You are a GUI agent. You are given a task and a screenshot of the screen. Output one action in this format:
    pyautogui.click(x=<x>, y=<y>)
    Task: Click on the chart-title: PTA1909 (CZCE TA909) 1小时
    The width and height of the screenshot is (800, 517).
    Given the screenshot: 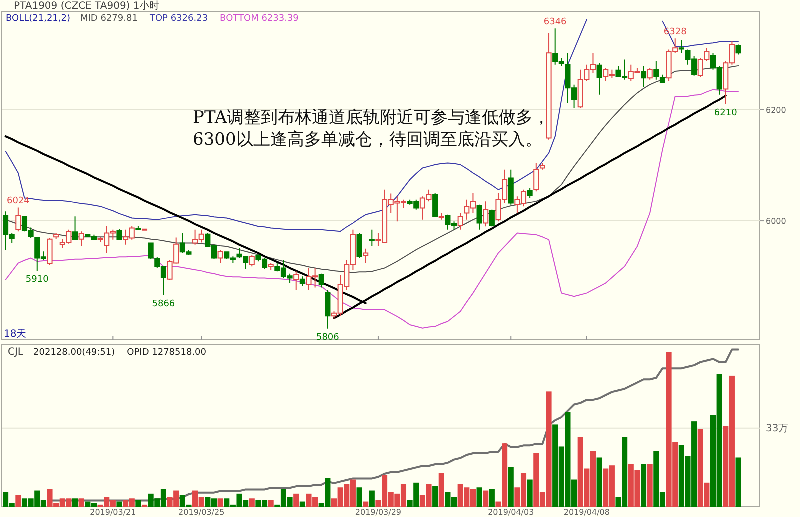 What is the action you would take?
    pyautogui.click(x=87, y=6)
    